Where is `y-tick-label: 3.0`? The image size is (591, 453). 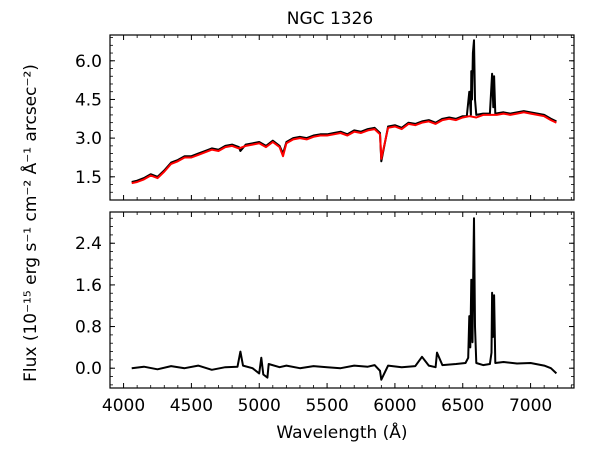 y-tick-label: 3.0 is located at coordinates (88, 139).